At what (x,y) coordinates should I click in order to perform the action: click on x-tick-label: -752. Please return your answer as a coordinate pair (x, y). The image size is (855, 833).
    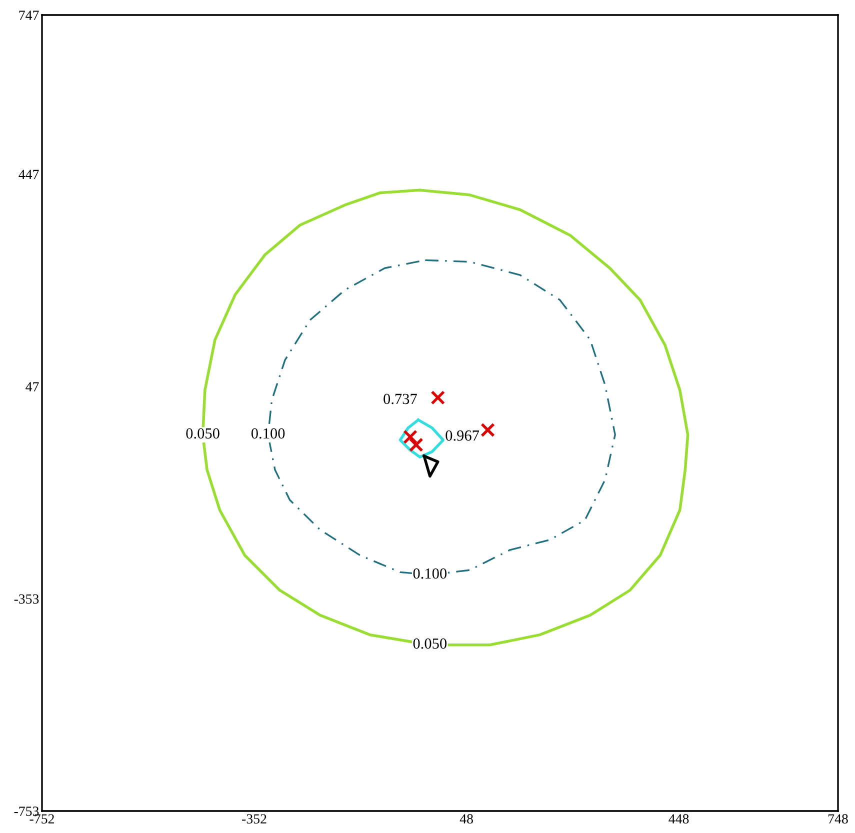
    Looking at the image, I should click on (42, 819).